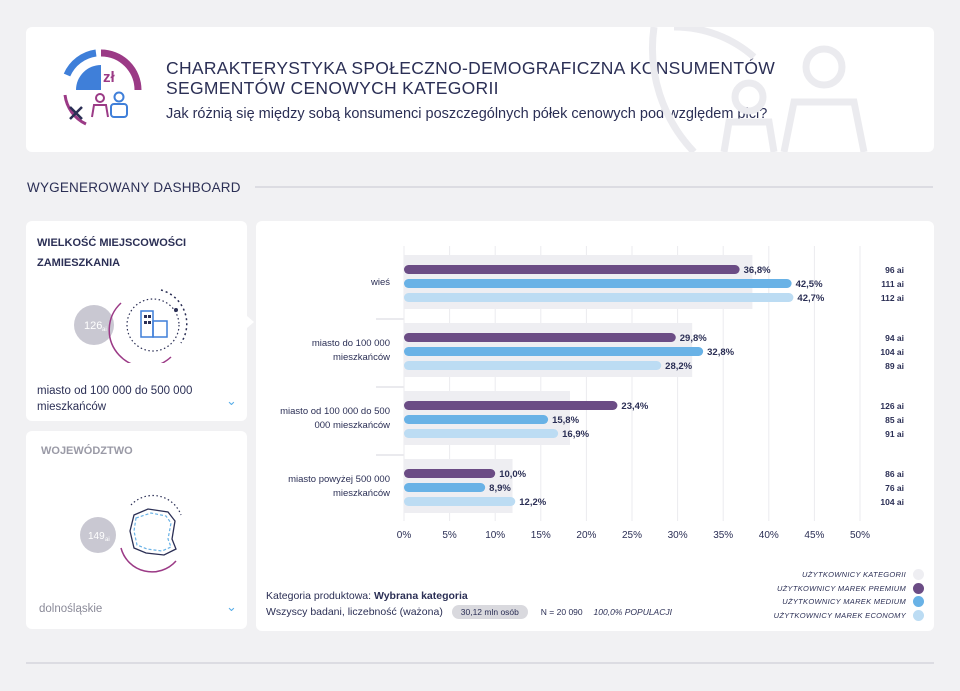 This screenshot has height=691, width=960. Describe the element at coordinates (449, 535) in the screenshot. I see `x-tick-label: 5%` at that location.